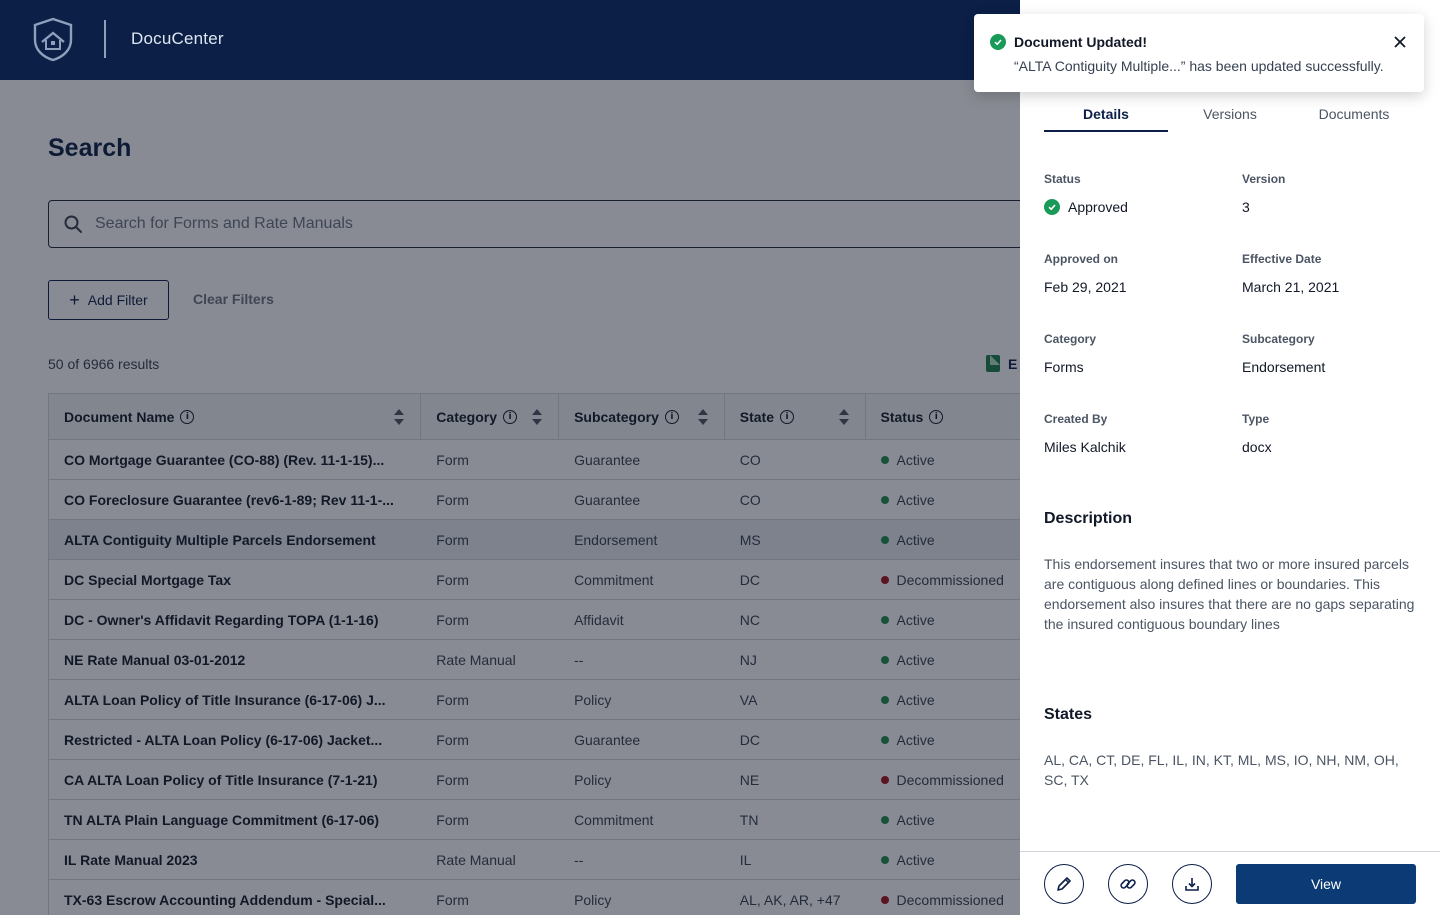 This screenshot has height=915, width=1440. I want to click on version-label: Version, so click(1264, 179).